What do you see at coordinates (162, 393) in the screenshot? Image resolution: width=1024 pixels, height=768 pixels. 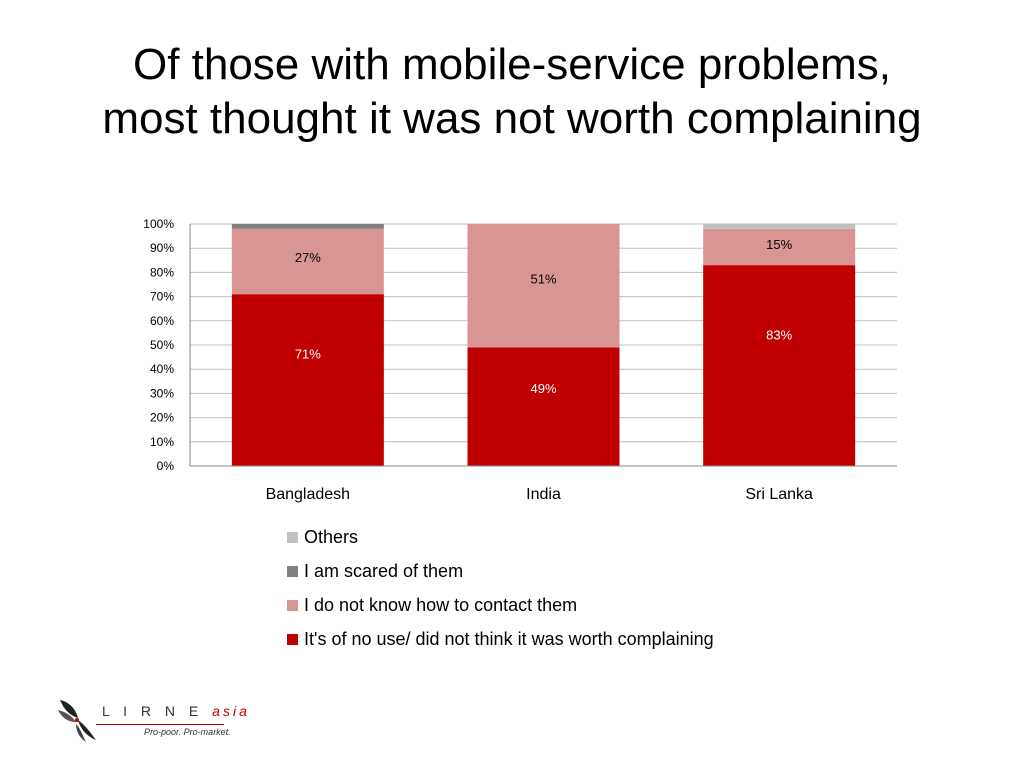 I see `y-tick-label: 30%` at bounding box center [162, 393].